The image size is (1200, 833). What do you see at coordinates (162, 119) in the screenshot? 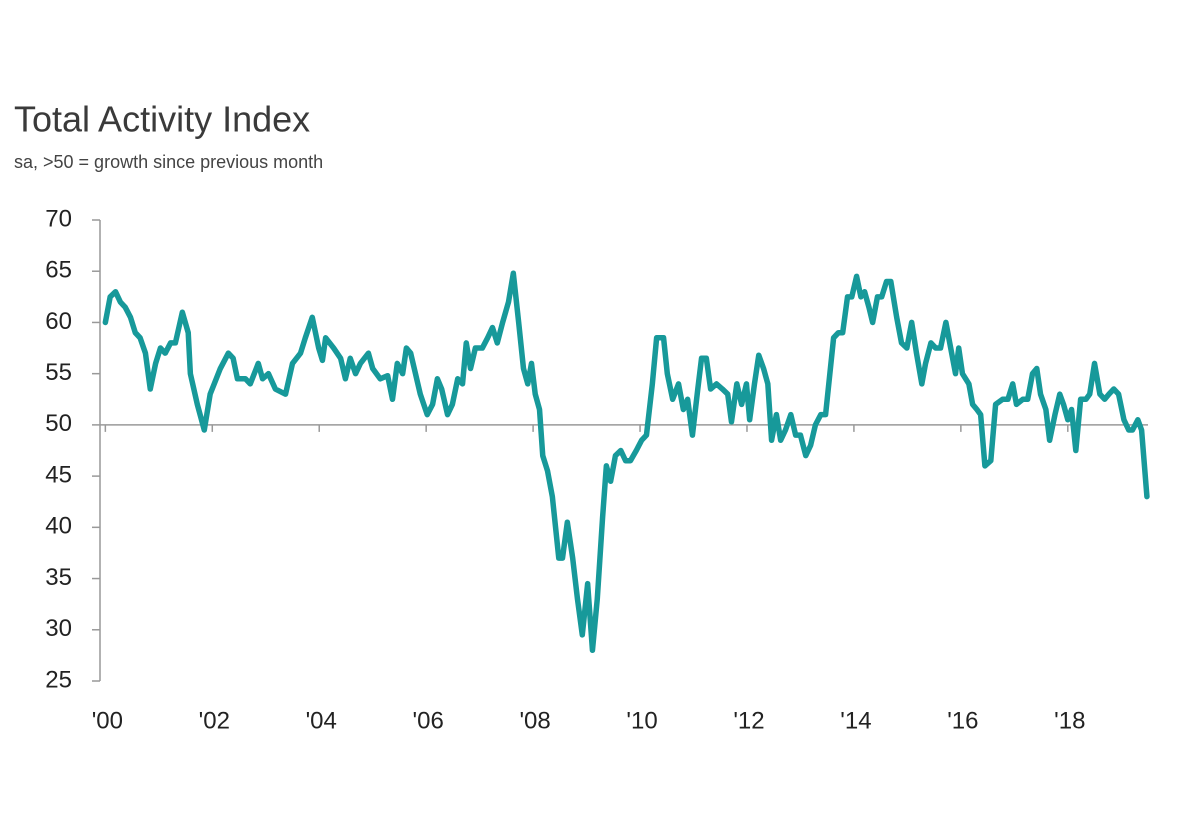
I see `chart-title: Total Activity Index` at bounding box center [162, 119].